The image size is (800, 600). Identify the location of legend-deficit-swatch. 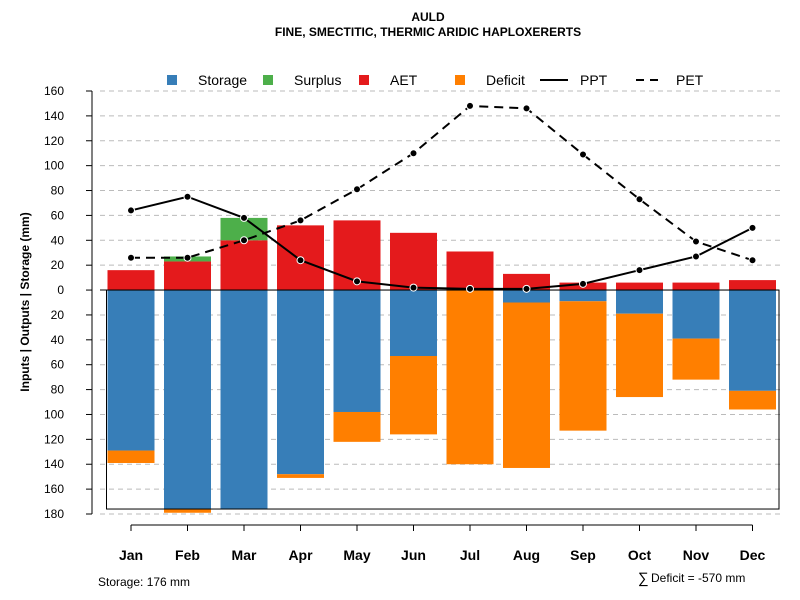
(460, 80).